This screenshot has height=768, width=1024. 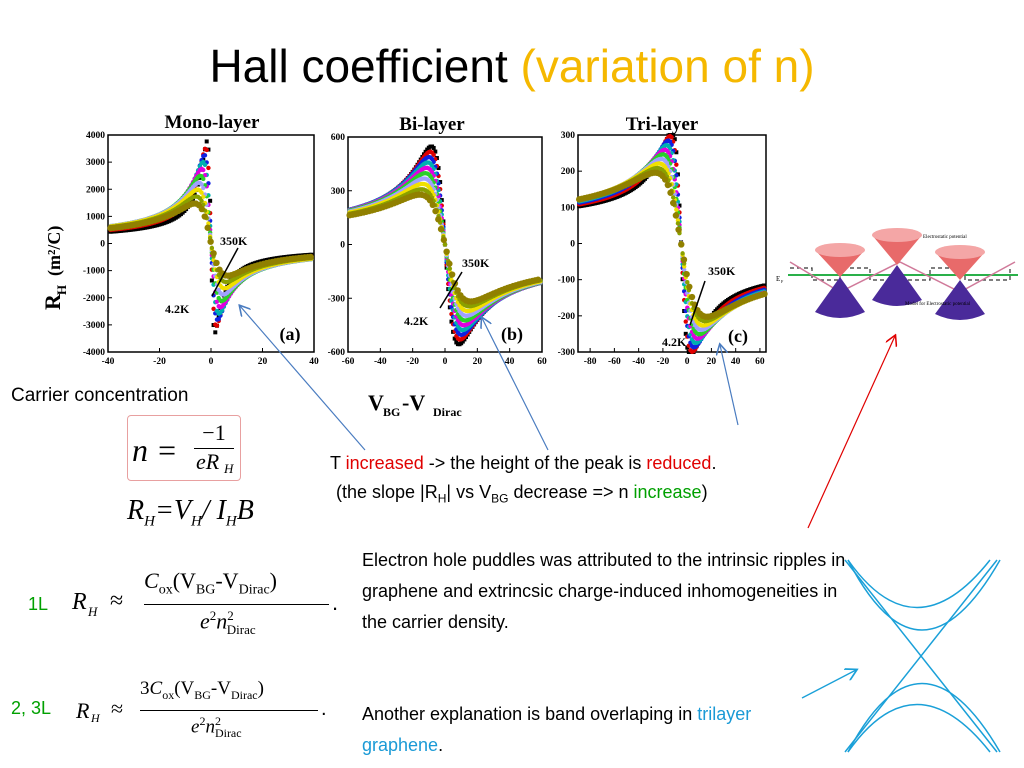 What do you see at coordinates (95, 190) in the screenshot?
I see `y-tick-label: 2000` at bounding box center [95, 190].